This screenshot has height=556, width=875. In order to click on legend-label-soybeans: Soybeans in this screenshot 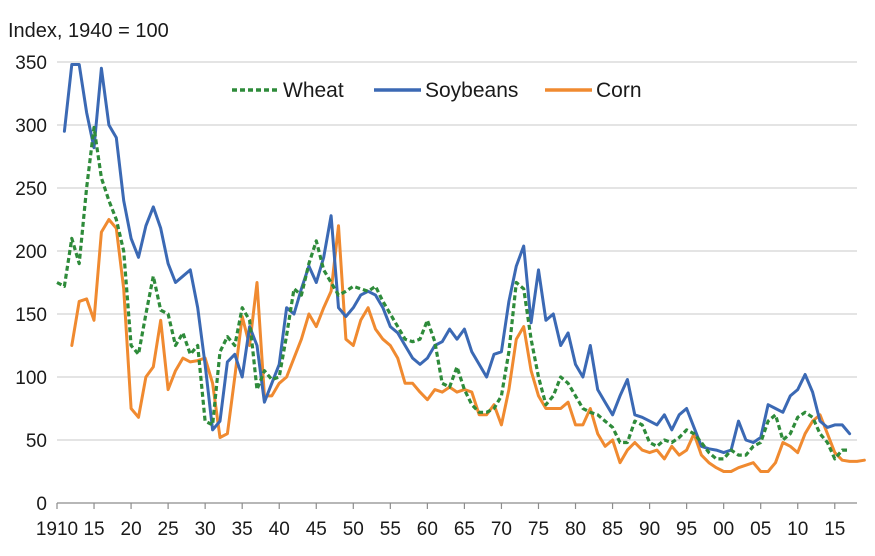, I will do `click(471, 90)`.